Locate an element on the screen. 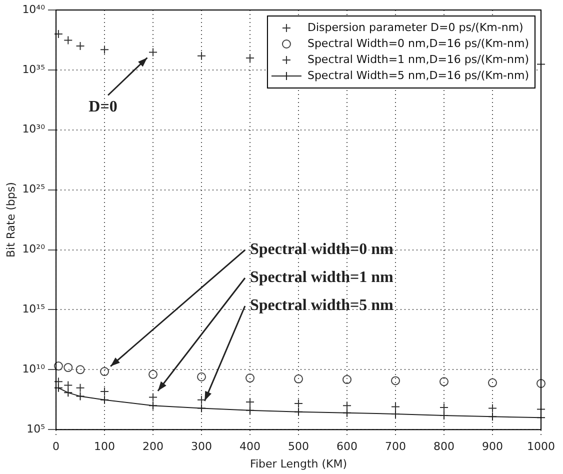 The height and width of the screenshot is (474, 563). annotation: D=0 is located at coordinates (103, 107).